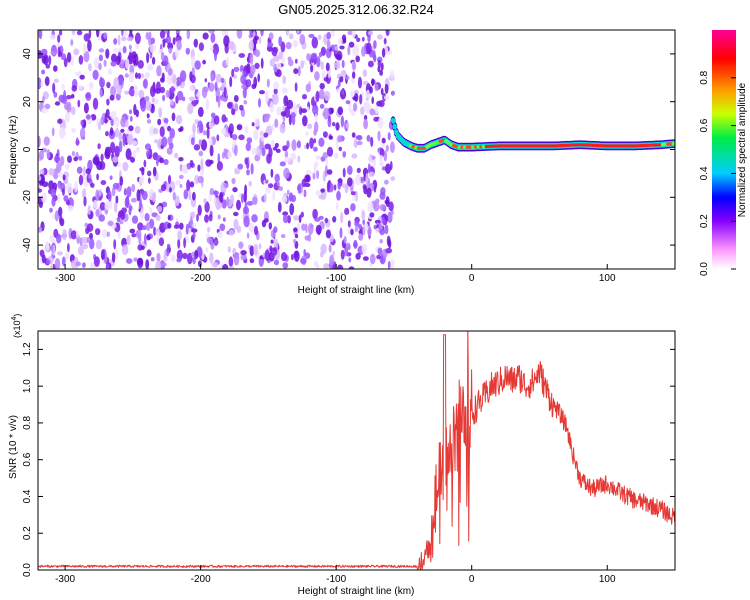 Image resolution: width=750 pixels, height=600 pixels. What do you see at coordinates (27, 197) in the screenshot?
I see `spectrogram-y-tick-label: -20` at bounding box center [27, 197].